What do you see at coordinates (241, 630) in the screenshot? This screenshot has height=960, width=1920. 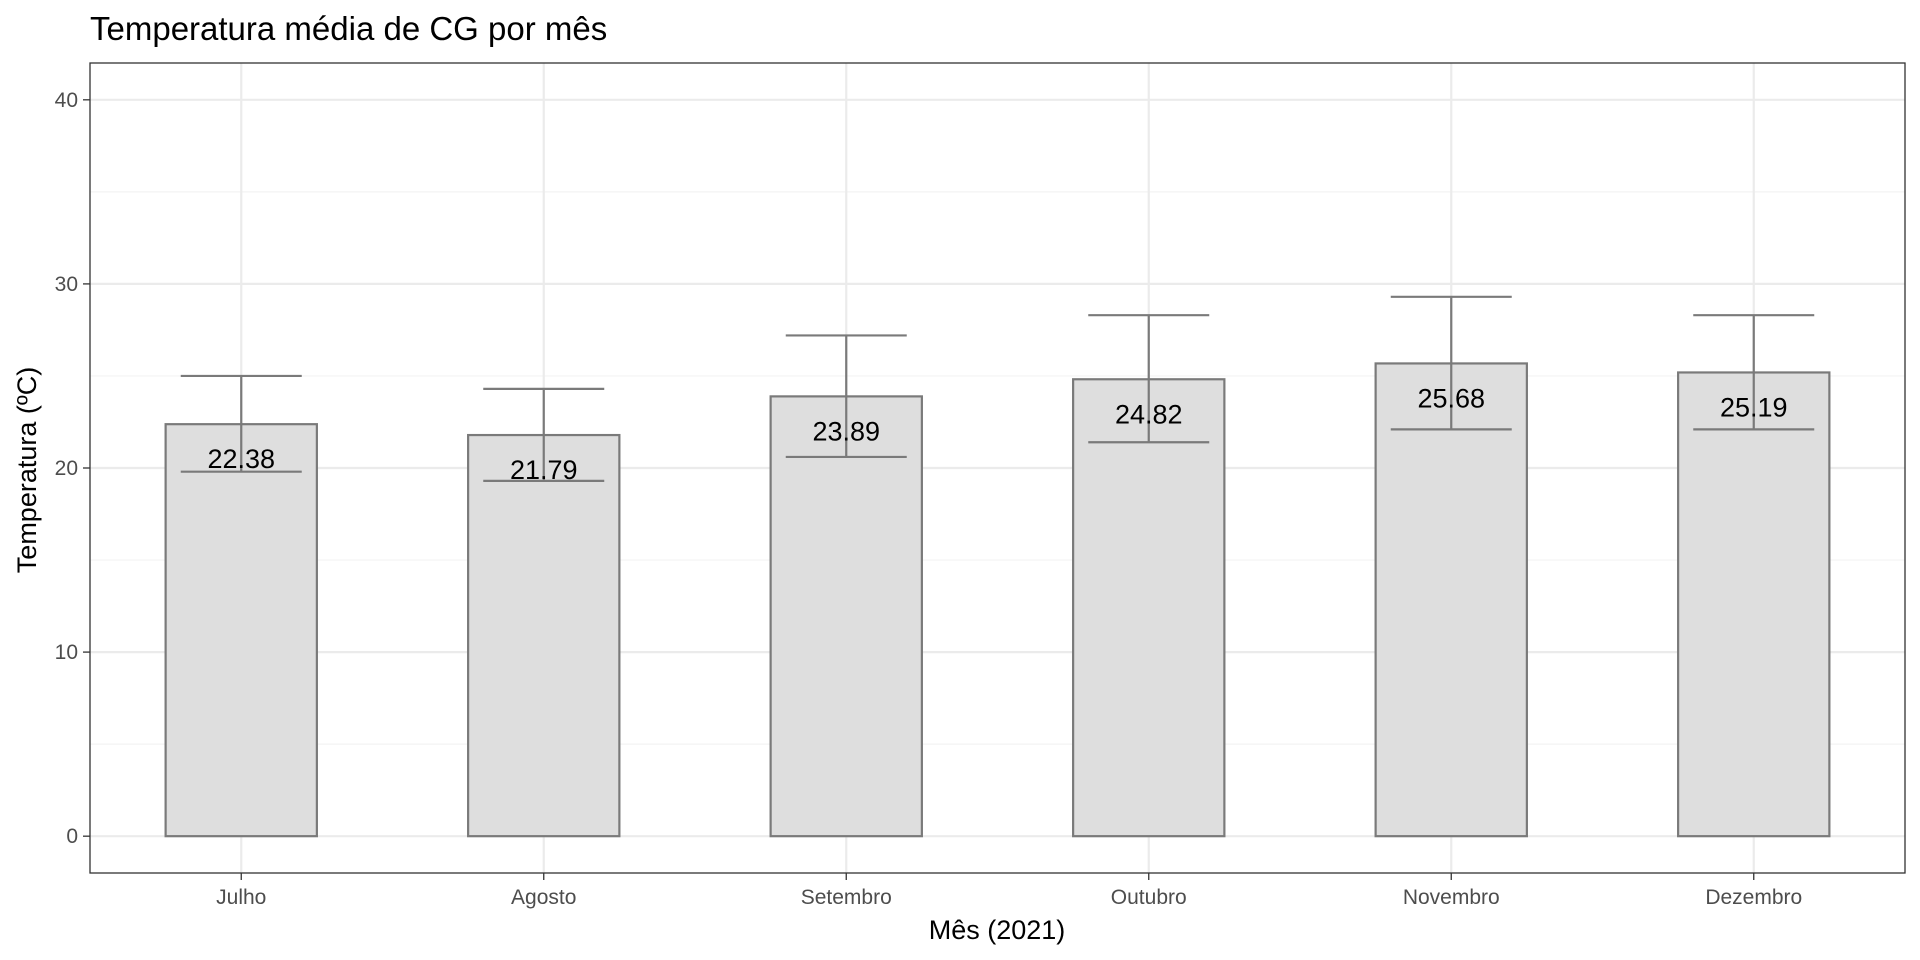 I see `bar-julho` at bounding box center [241, 630].